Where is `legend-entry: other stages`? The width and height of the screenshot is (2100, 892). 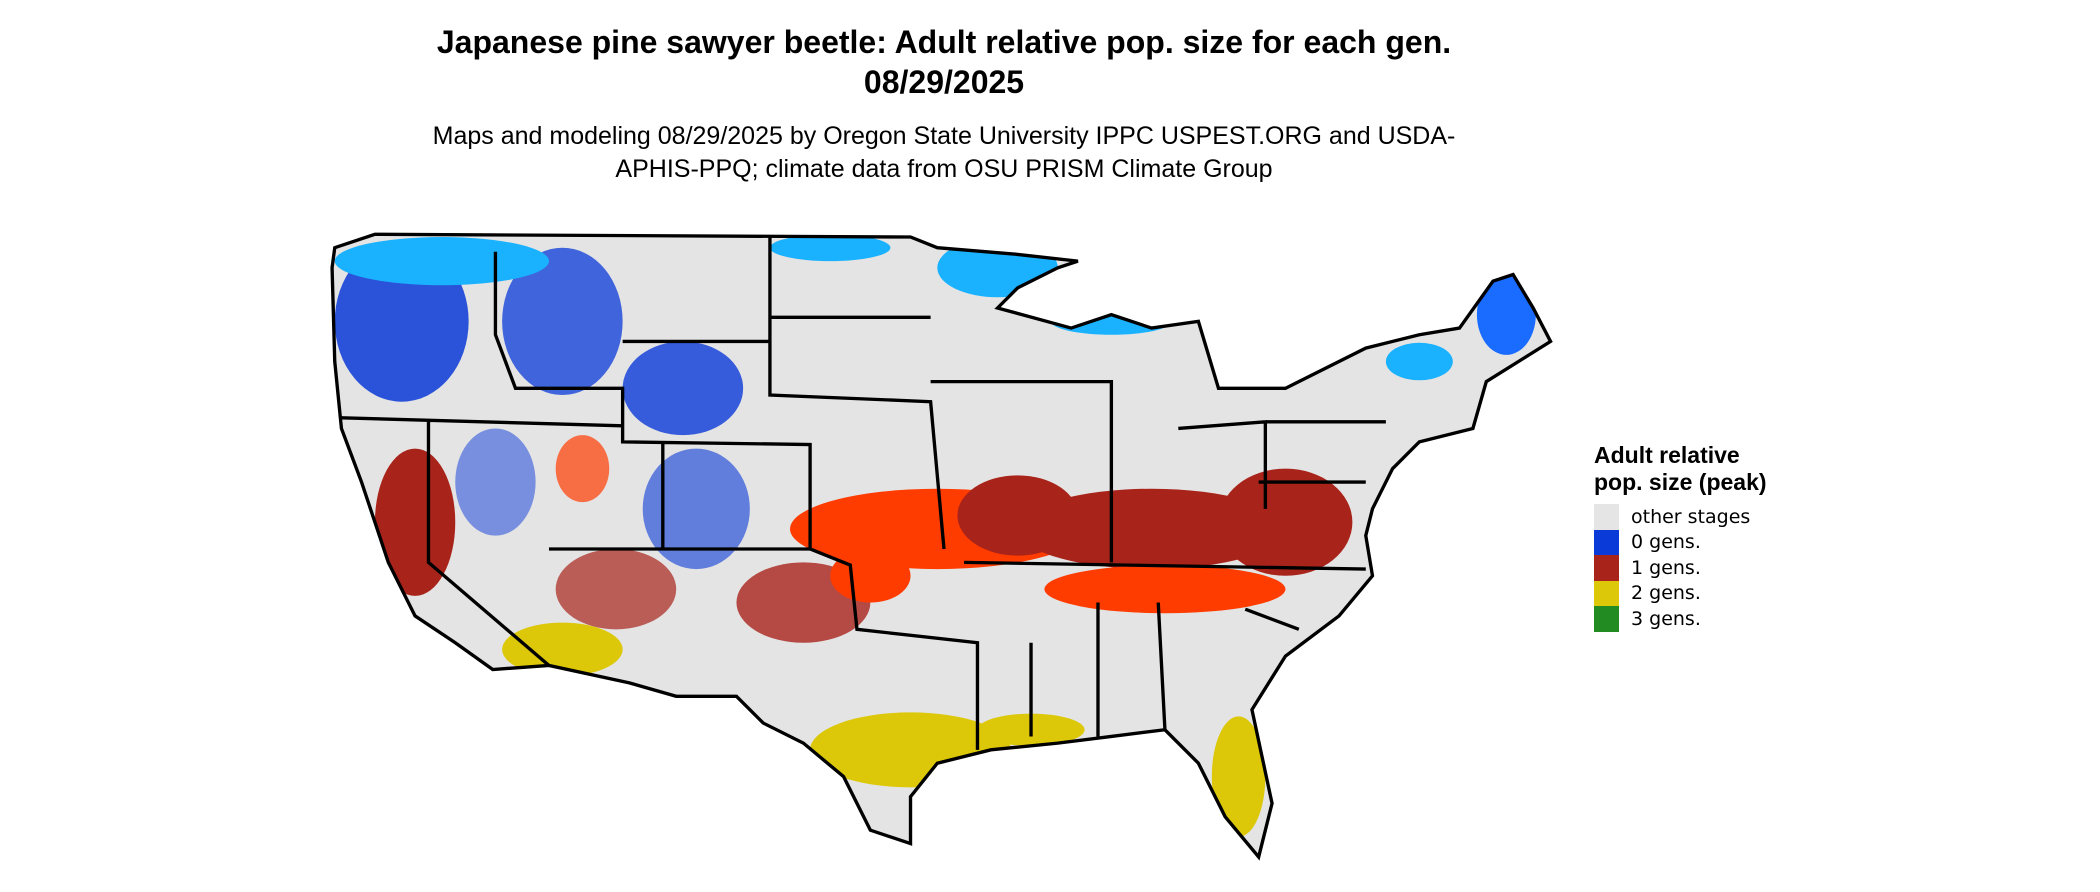
legend-entry: other stages is located at coordinates (1694, 517).